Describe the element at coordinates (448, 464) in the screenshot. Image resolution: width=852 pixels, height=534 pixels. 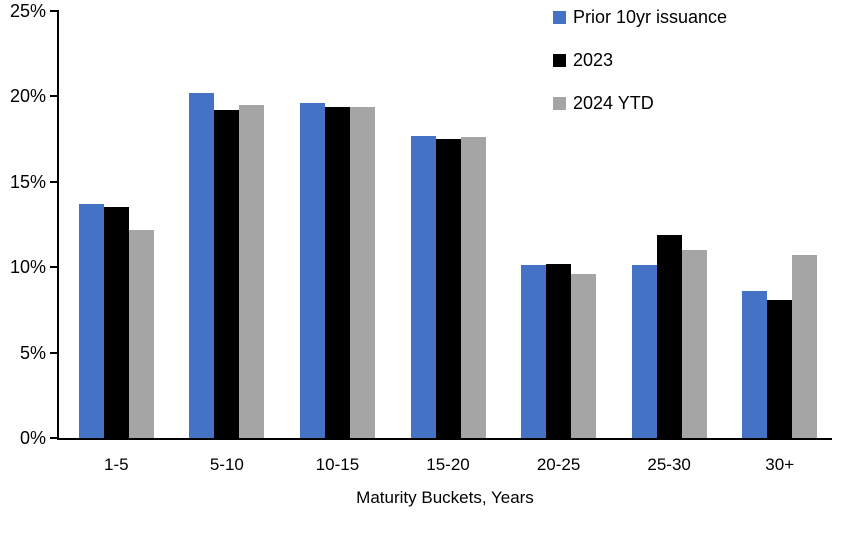
I see `x-category-label-15-20: 15-20` at that location.